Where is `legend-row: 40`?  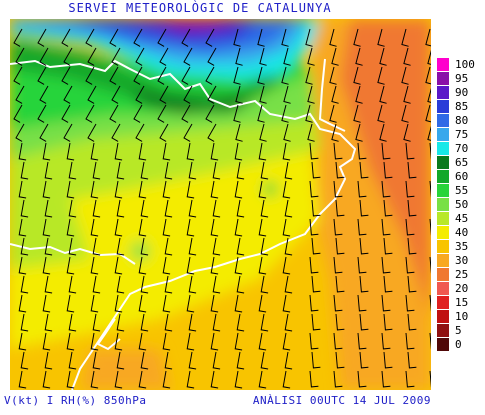
legend-row: 40 is located at coordinates (461, 232).